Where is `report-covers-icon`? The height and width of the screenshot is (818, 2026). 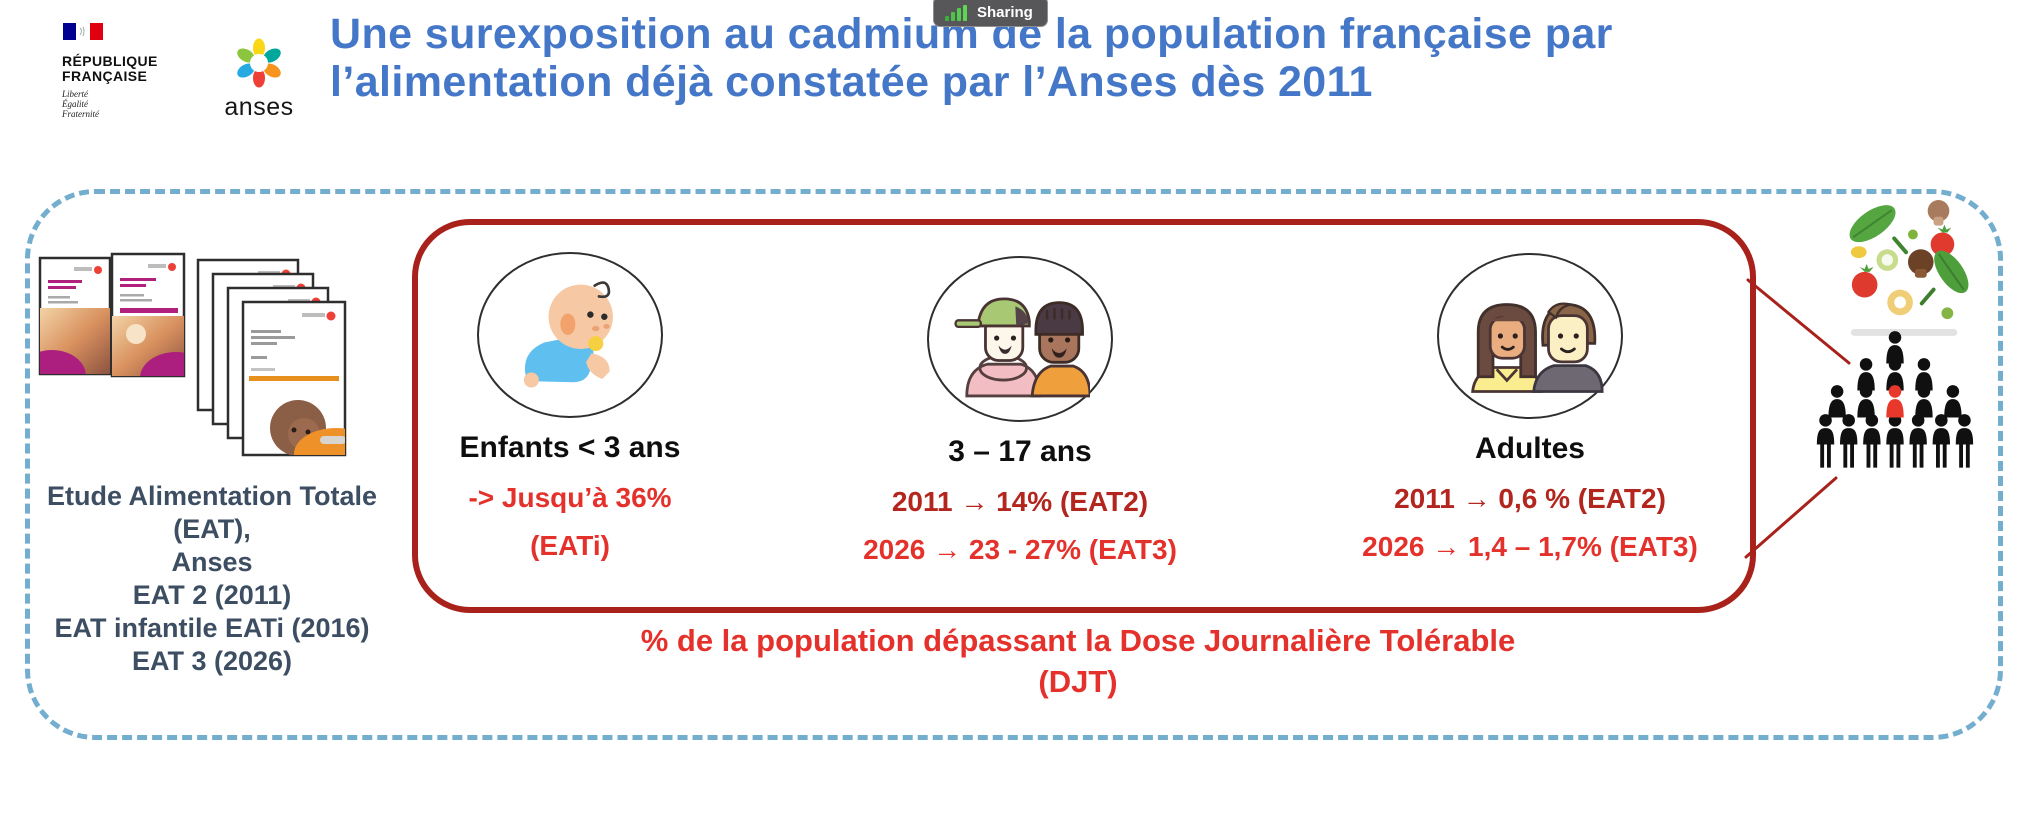
report-covers-icon is located at coordinates (192, 354).